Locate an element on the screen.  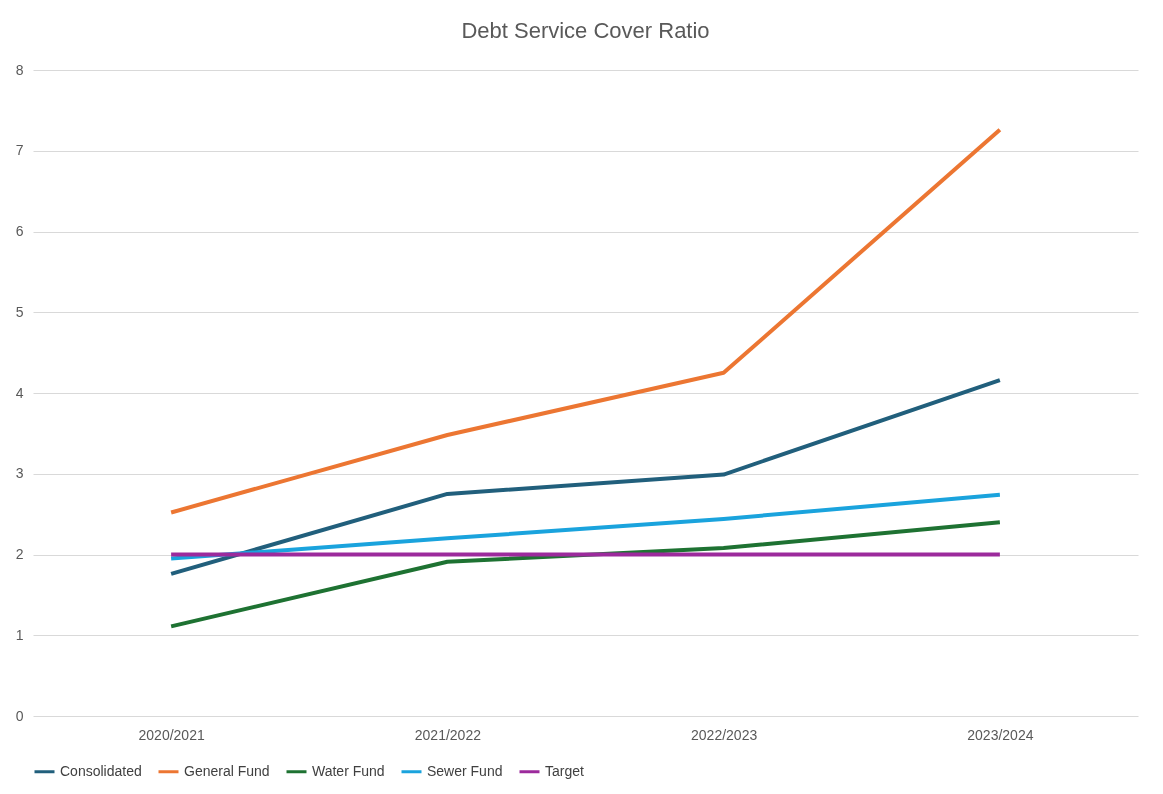
y-tick-label: 4 is located at coordinates (19, 392).